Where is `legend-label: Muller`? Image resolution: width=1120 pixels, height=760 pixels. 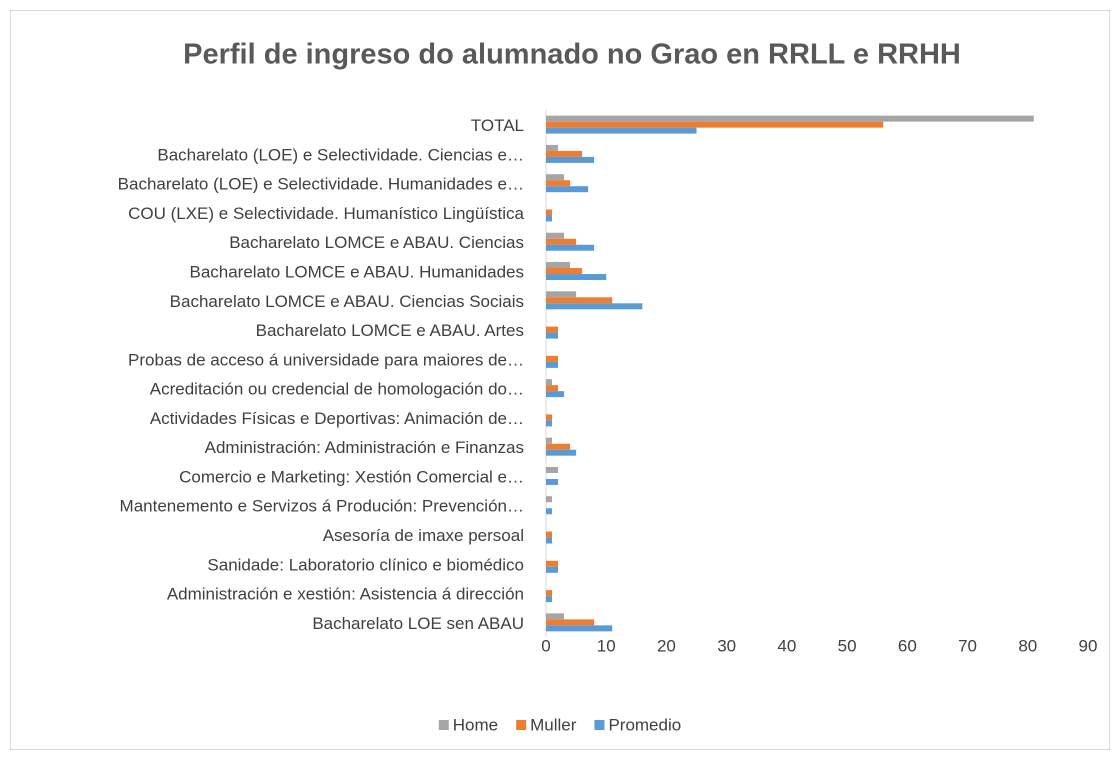 legend-label: Muller is located at coordinates (553, 724).